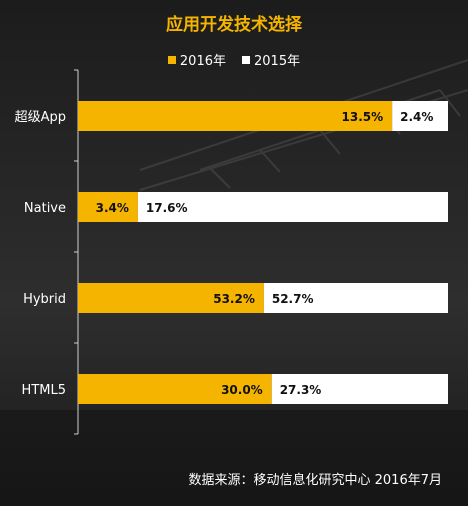  What do you see at coordinates (416, 117) in the screenshot?
I see `data-label-2015: 2.4%` at bounding box center [416, 117].